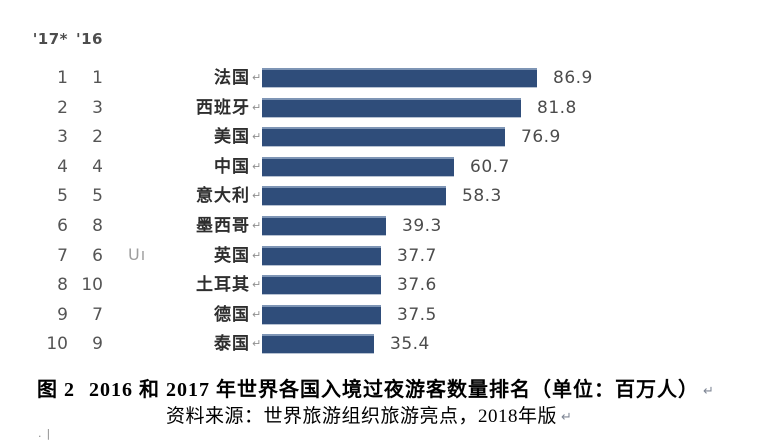  I want to click on rank-2017-label: 9, so click(62, 314).